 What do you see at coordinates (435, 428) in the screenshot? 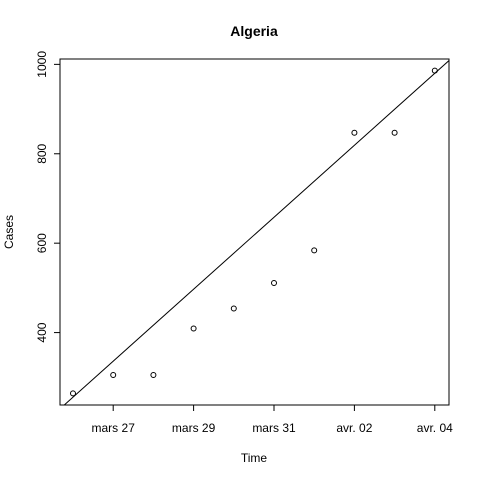
I see `x-tick-label: avr. 04` at bounding box center [435, 428].